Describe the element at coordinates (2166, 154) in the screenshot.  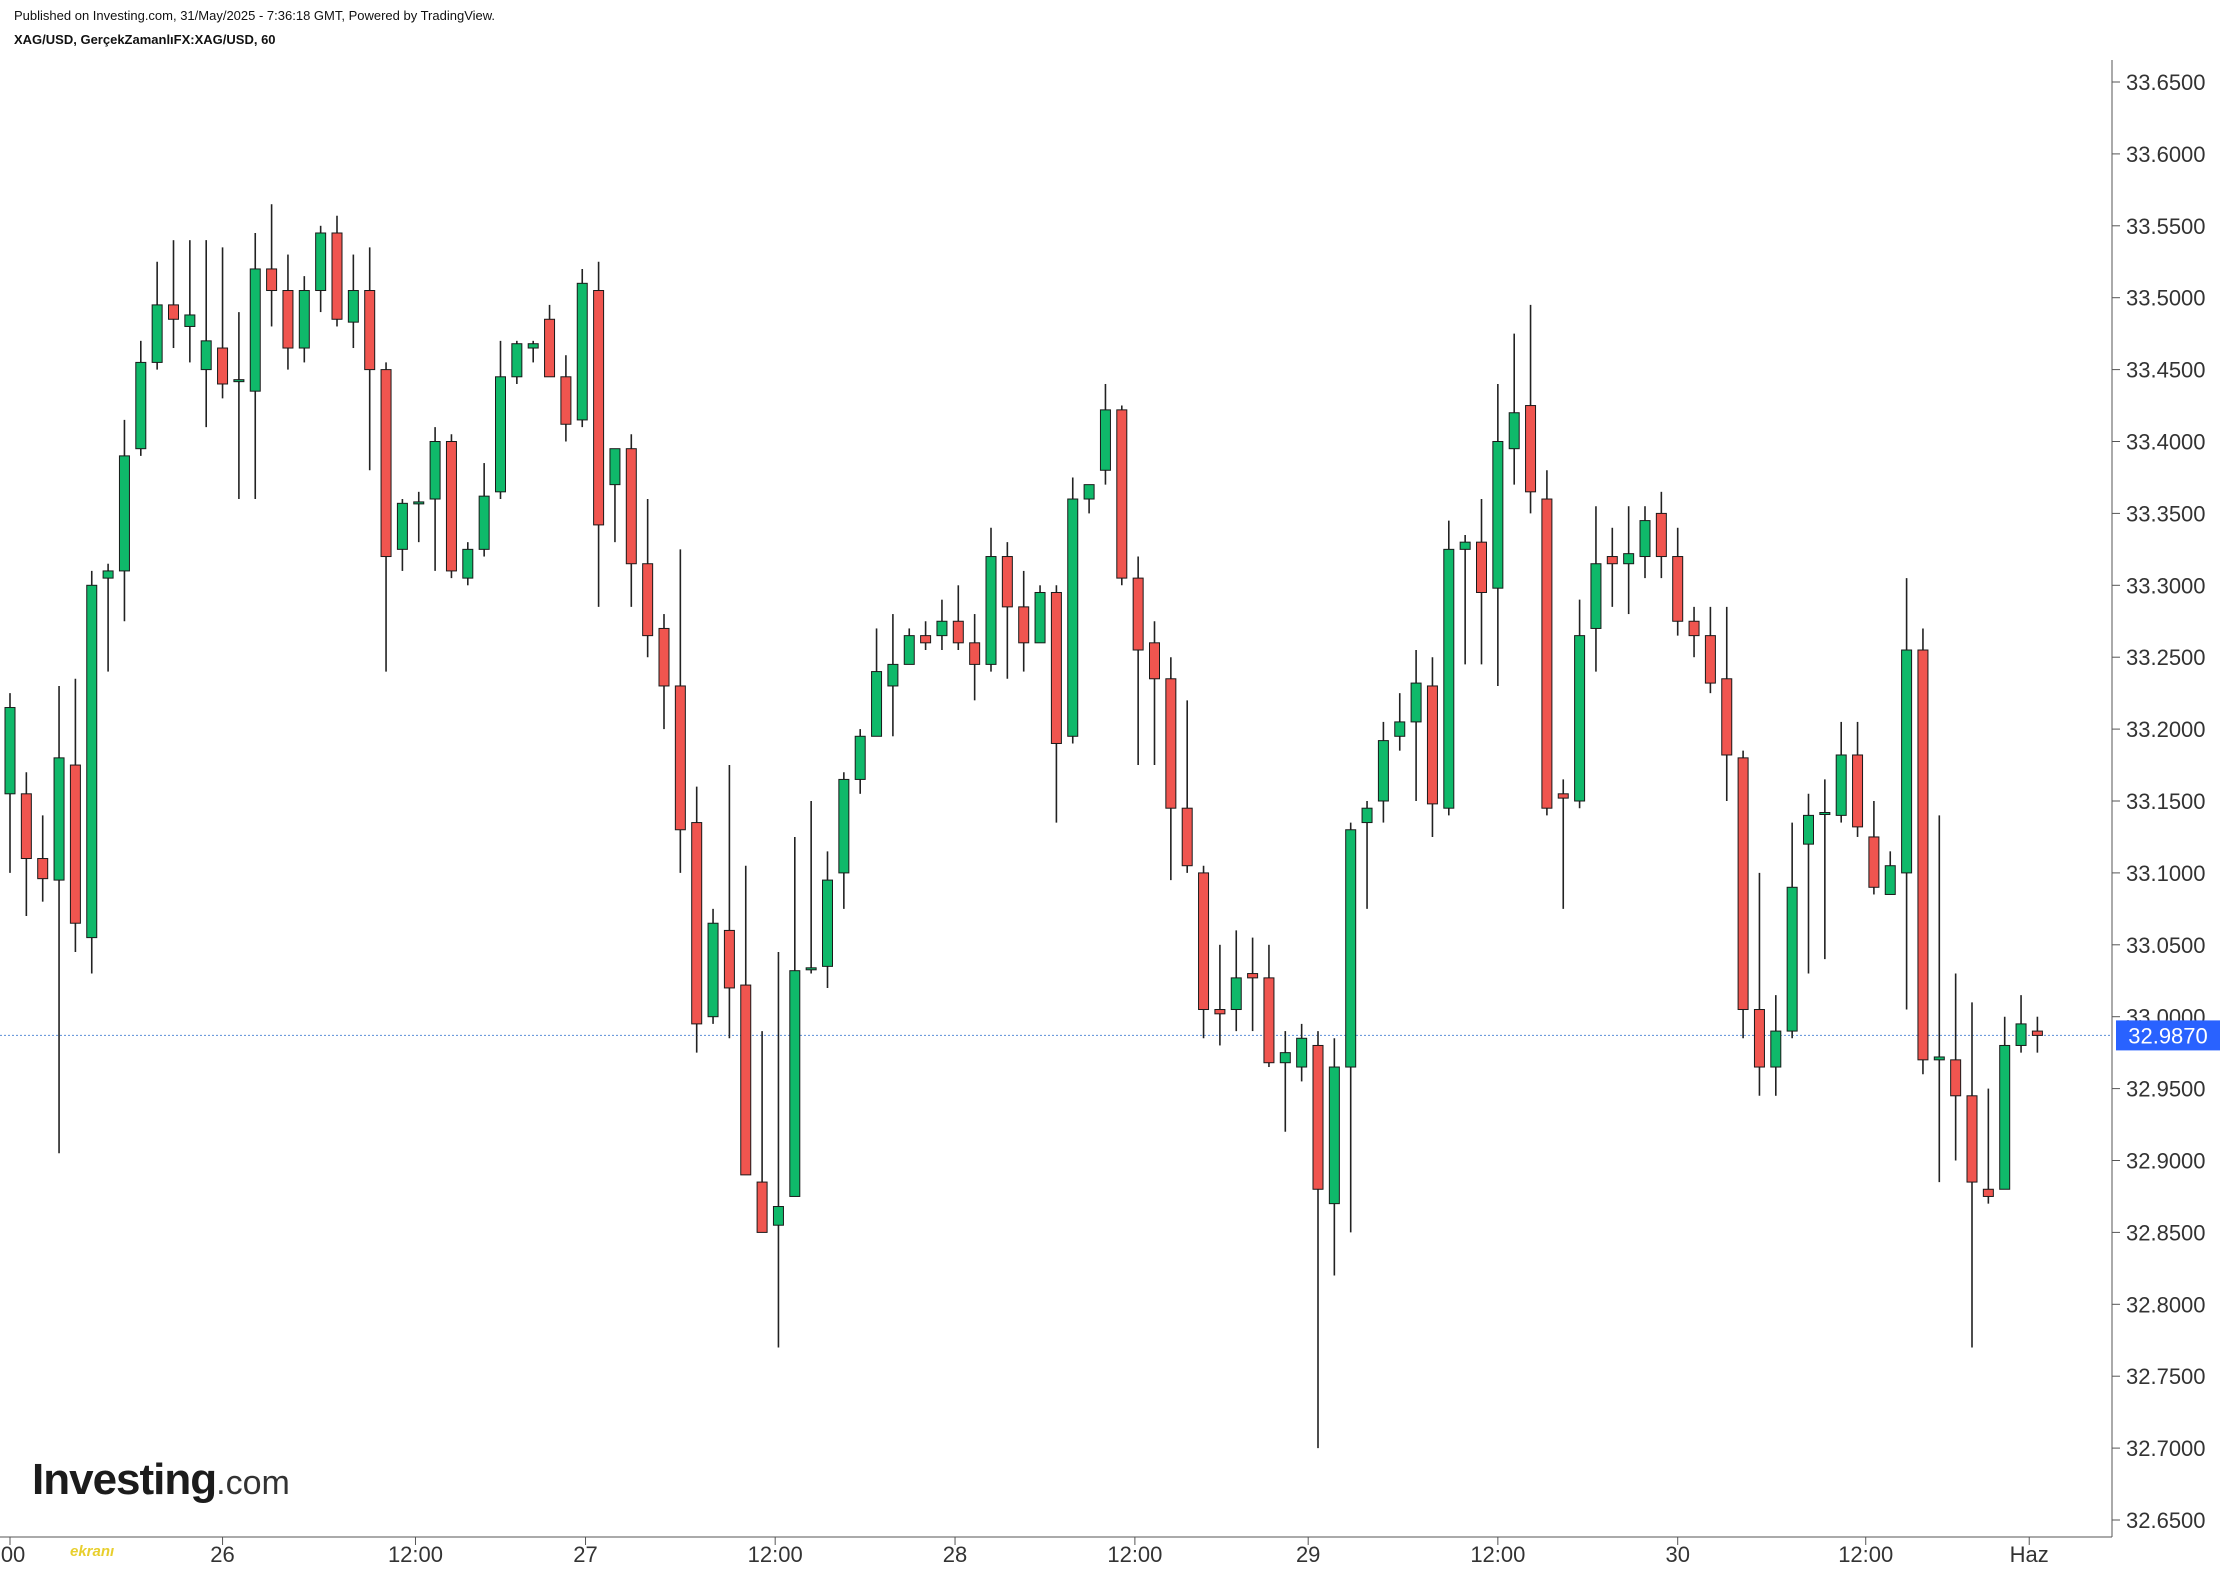
I see `y-tick-label: 33.6000` at that location.